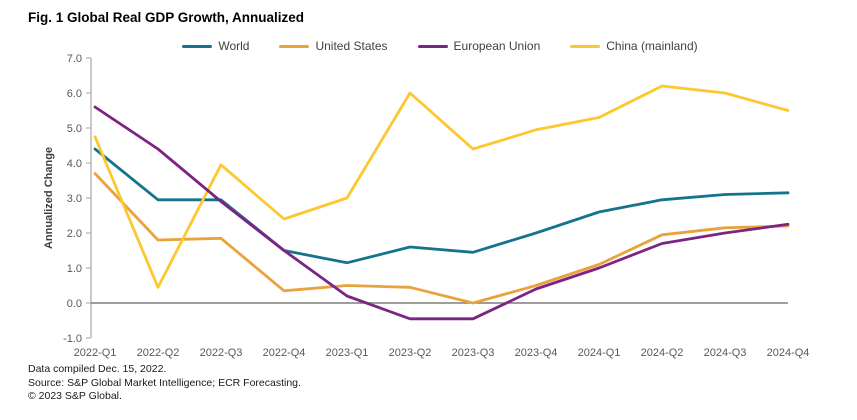 This screenshot has width=857, height=420. Describe the element at coordinates (351, 46) in the screenshot. I see `legend-label-united-states: United States` at that location.